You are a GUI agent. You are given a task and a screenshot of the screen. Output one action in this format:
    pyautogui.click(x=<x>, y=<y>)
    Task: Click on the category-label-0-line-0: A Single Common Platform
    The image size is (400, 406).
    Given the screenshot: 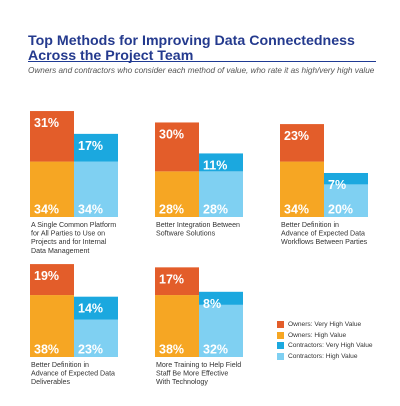 What is the action you would take?
    pyautogui.click(x=73, y=225)
    